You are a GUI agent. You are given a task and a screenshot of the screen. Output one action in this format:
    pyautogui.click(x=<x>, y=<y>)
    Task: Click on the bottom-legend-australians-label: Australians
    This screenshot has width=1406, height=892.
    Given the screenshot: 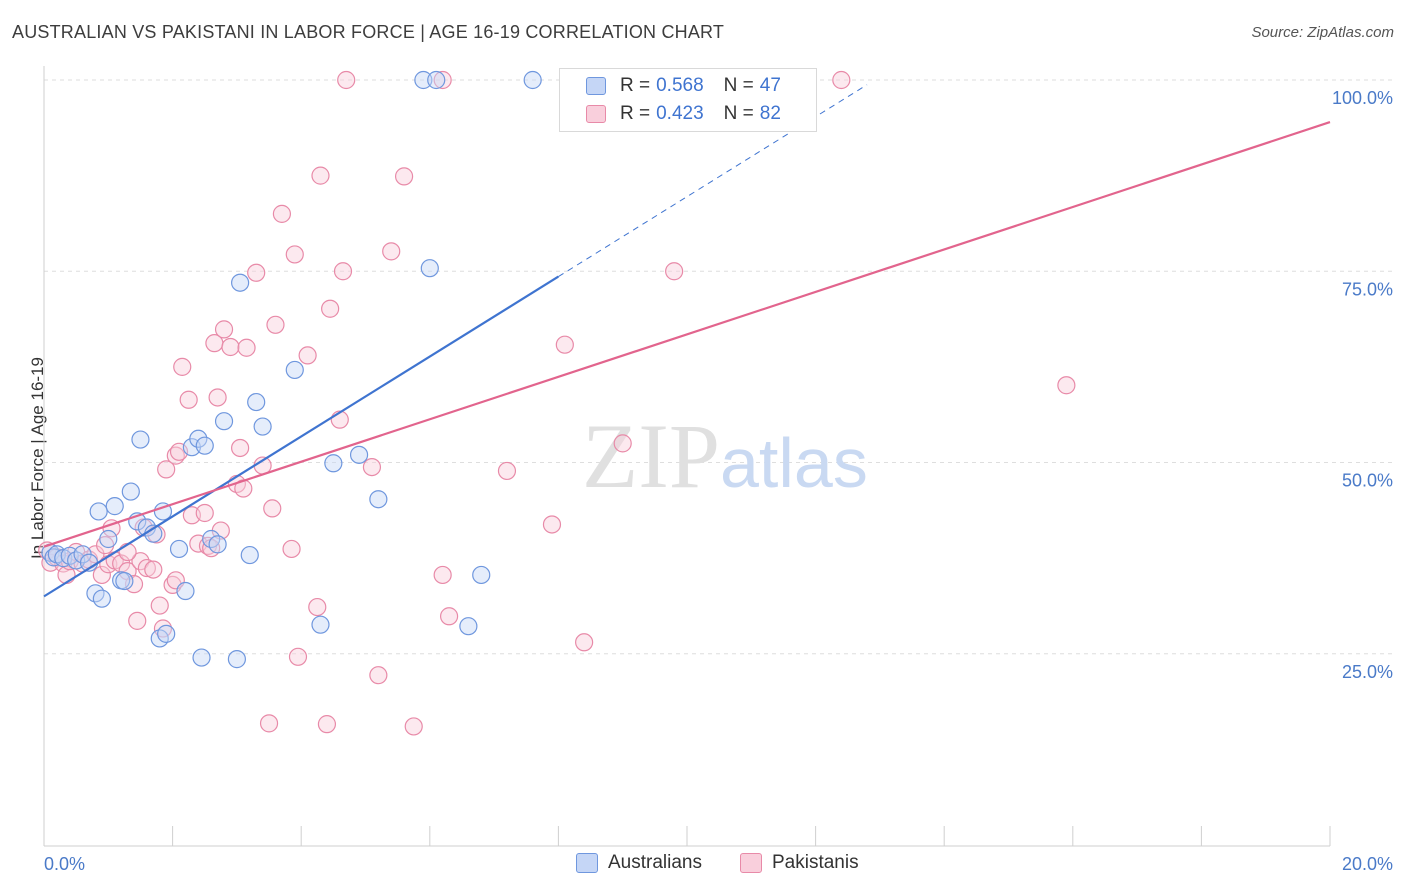 What is the action you would take?
    pyautogui.click(x=655, y=862)
    